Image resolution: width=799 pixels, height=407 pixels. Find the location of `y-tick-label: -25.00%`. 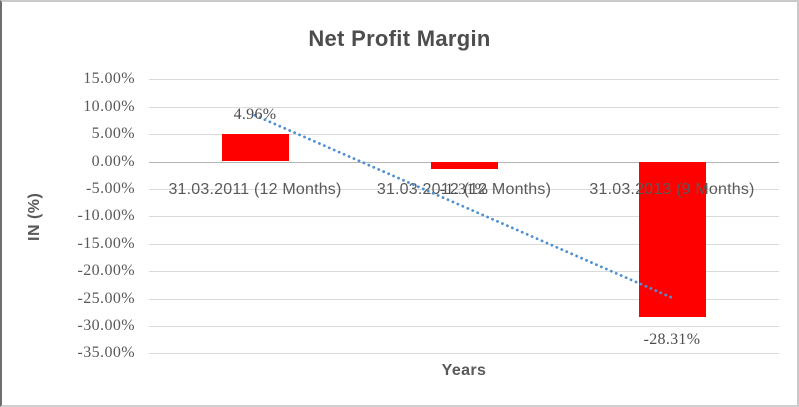

y-tick-label: -25.00% is located at coordinates (106, 298).